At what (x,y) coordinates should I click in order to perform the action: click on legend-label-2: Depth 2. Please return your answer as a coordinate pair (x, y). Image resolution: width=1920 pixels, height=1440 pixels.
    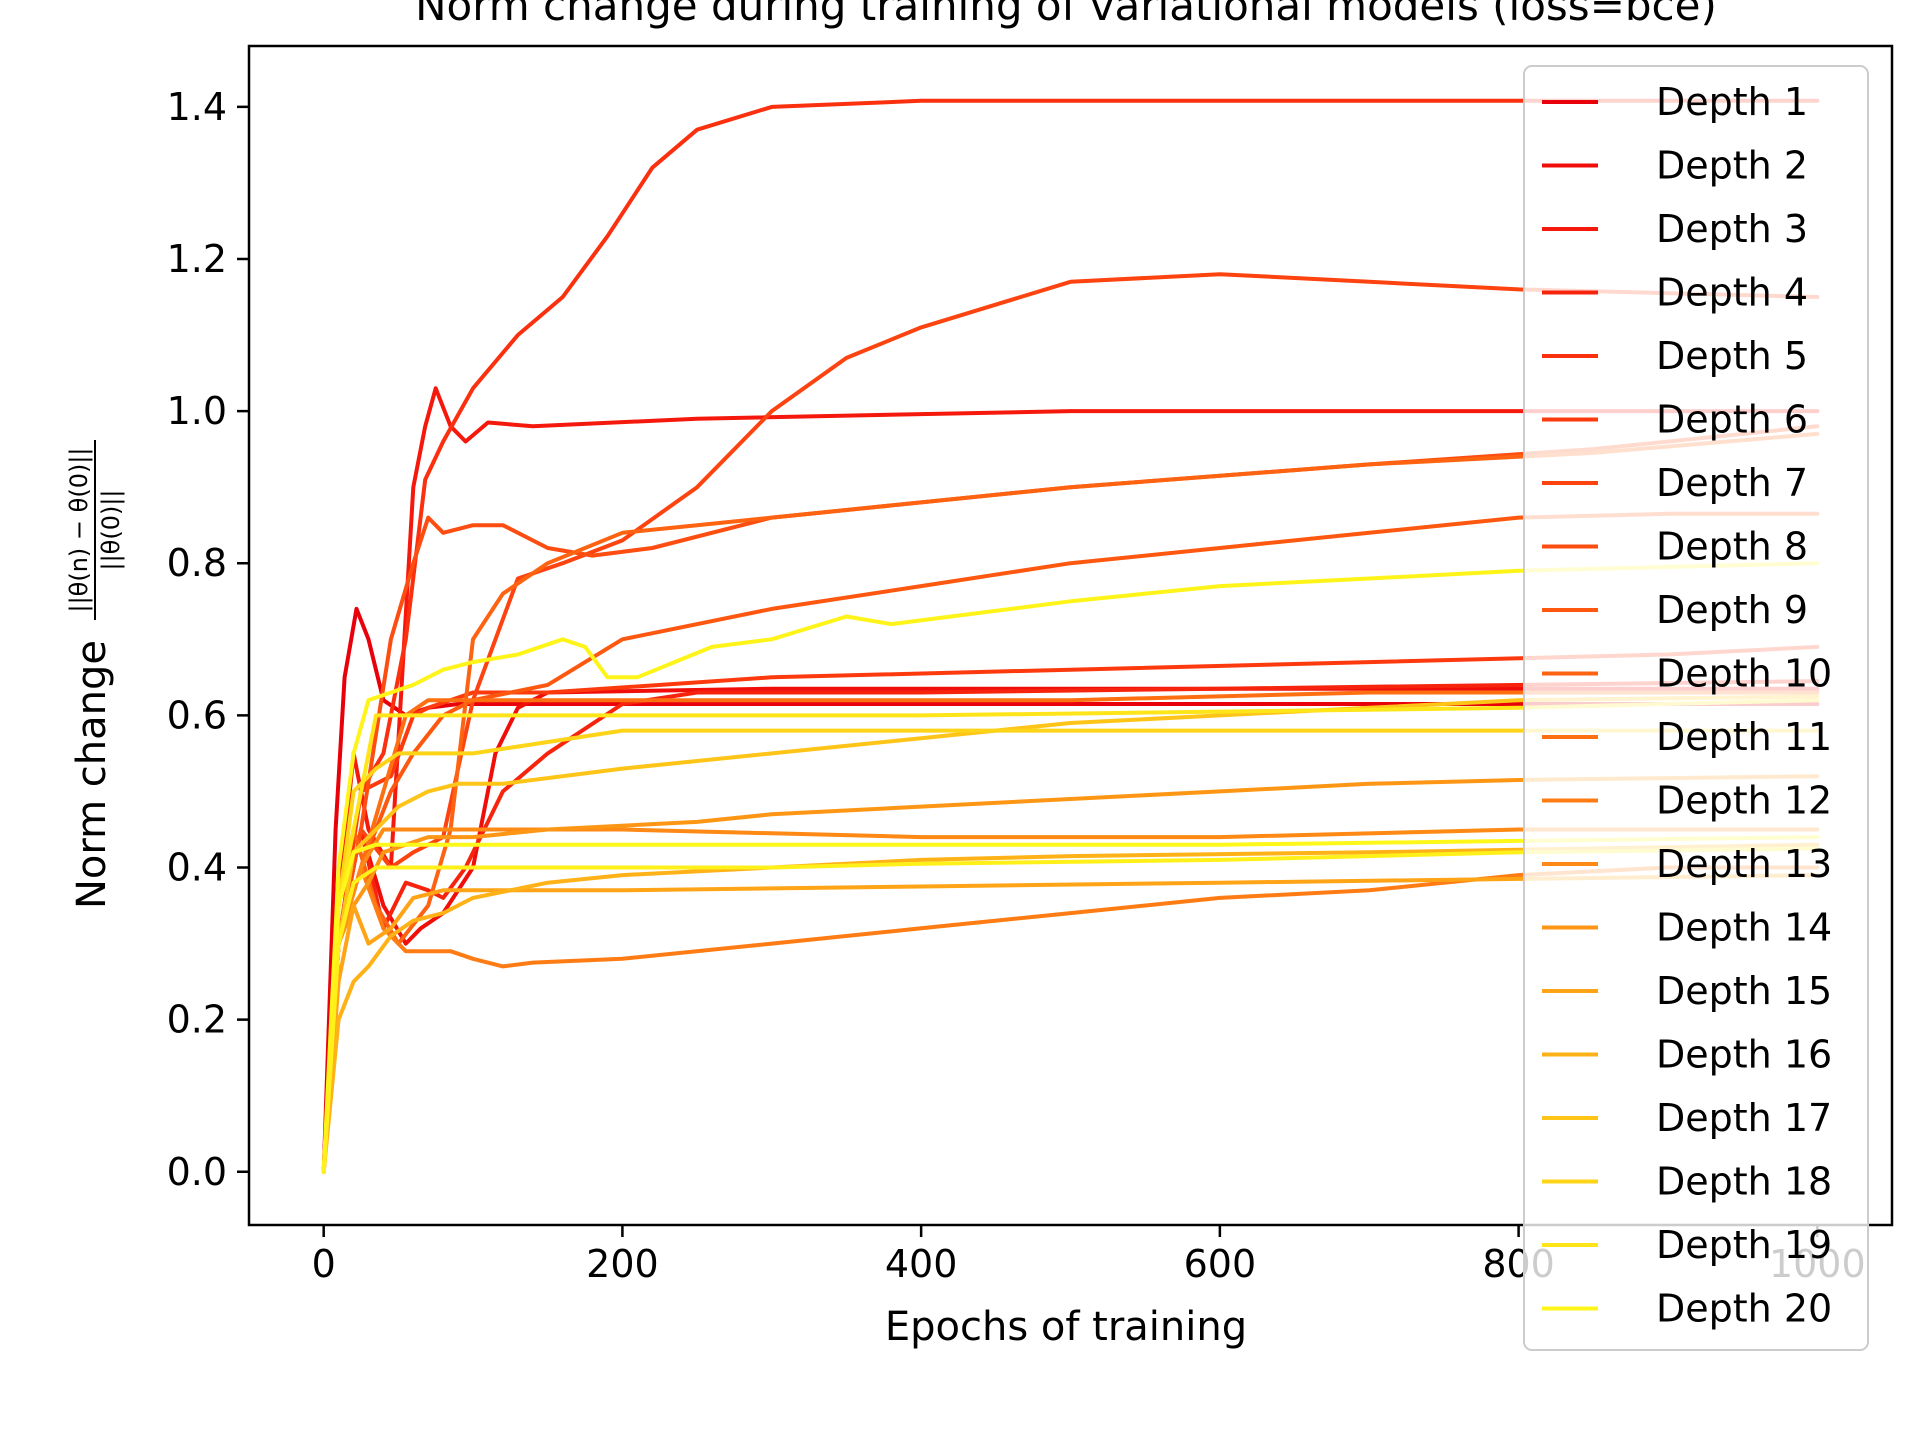
    Looking at the image, I should click on (1732, 166).